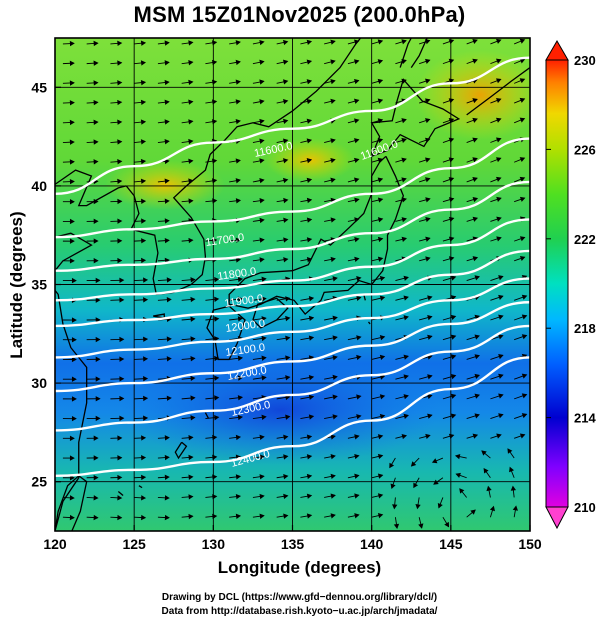  Describe the element at coordinates (39, 285) in the screenshot. I see `y-tick-label: 35` at that location.